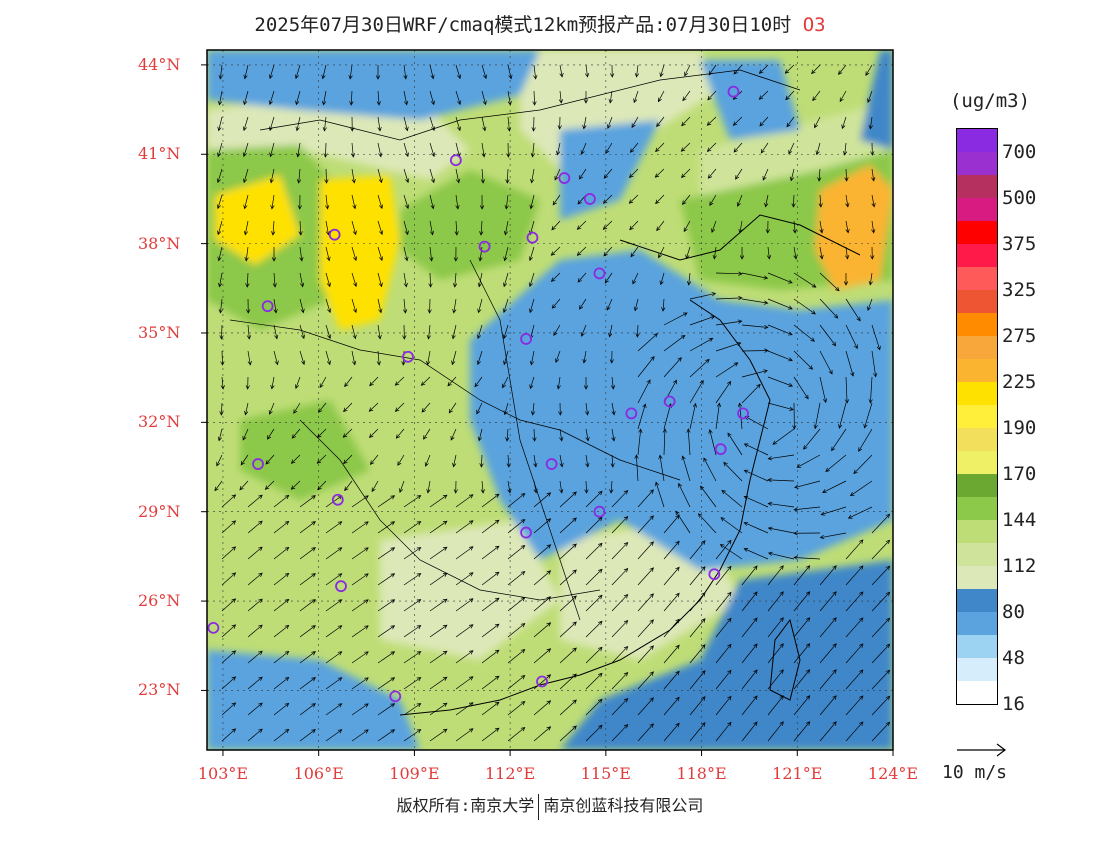  I want to click on legend-label: 375, so click(1019, 244).